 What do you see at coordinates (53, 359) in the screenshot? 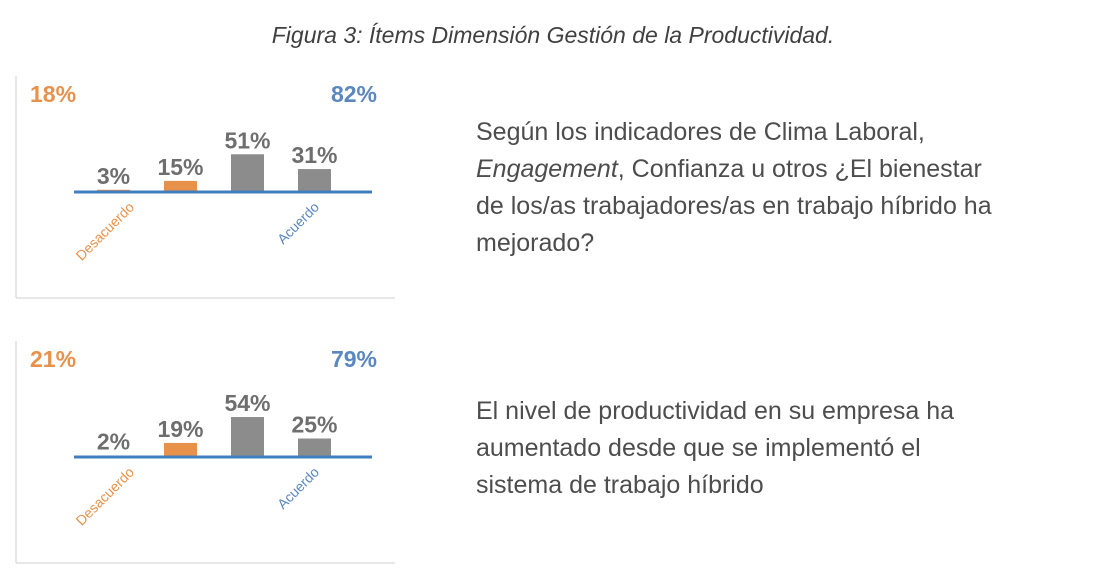
I see `summary-disagree: 21%` at bounding box center [53, 359].